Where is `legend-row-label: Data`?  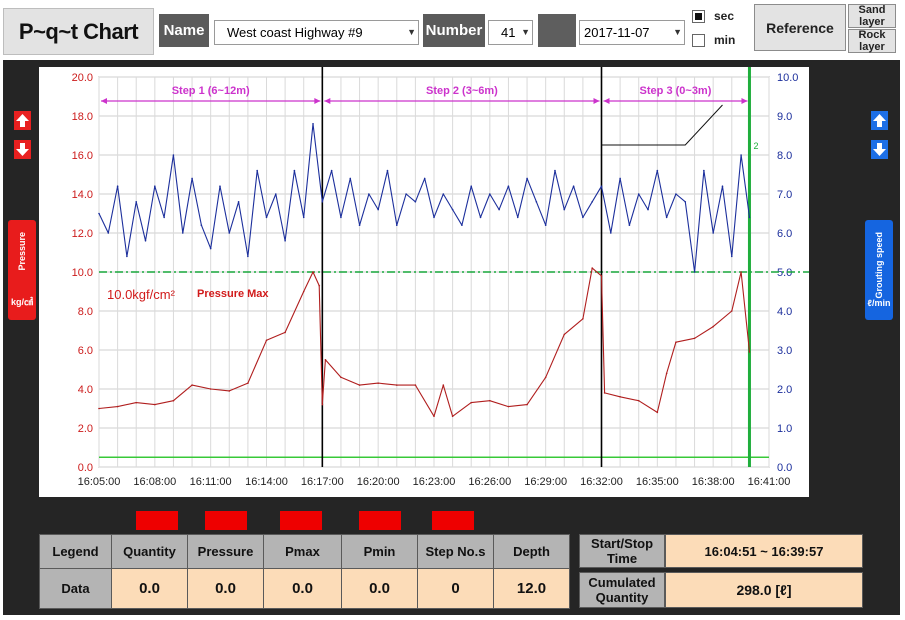
legend-row-label: Data is located at coordinates (75, 588).